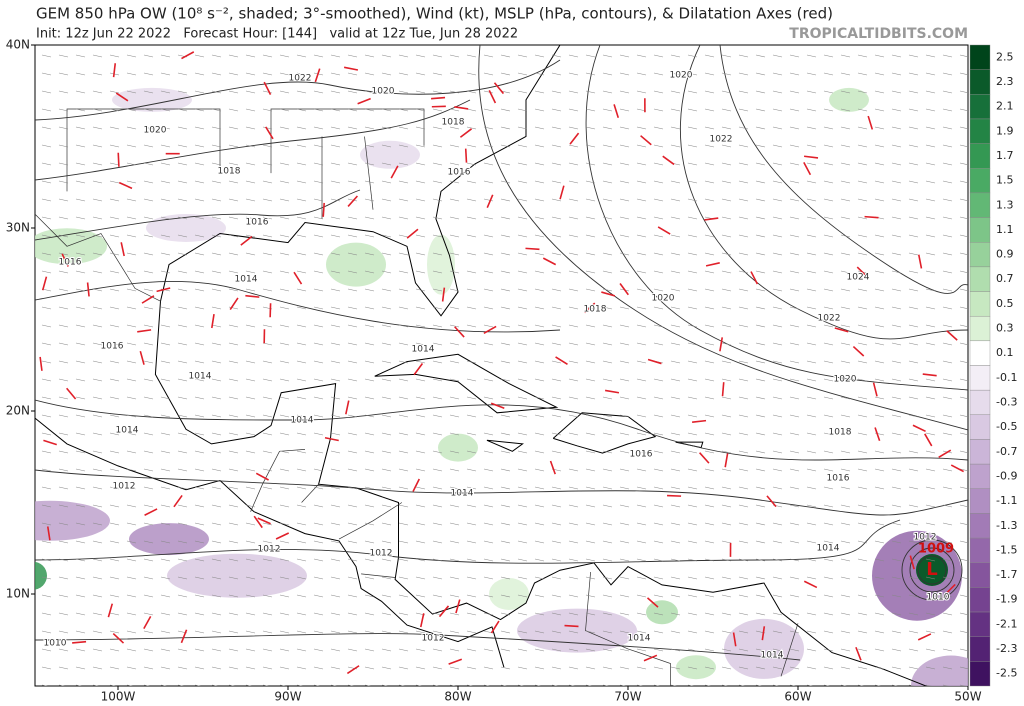 Image resolution: width=1024 pixels, height=706 pixels. What do you see at coordinates (302, 421) in the screenshot?
I see `isobar-label: 1014` at bounding box center [302, 421].